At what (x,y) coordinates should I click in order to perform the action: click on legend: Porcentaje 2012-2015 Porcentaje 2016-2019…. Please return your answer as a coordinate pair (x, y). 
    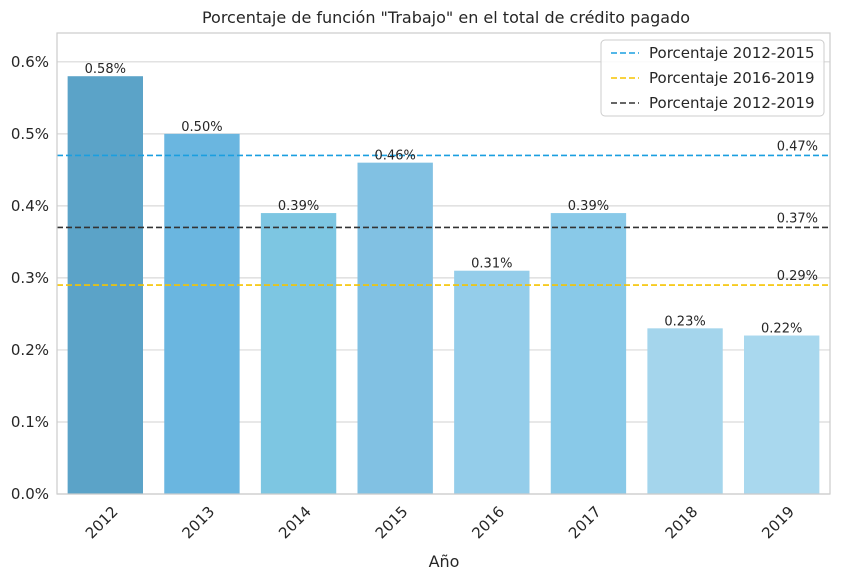
    Looking at the image, I should click on (712, 78).